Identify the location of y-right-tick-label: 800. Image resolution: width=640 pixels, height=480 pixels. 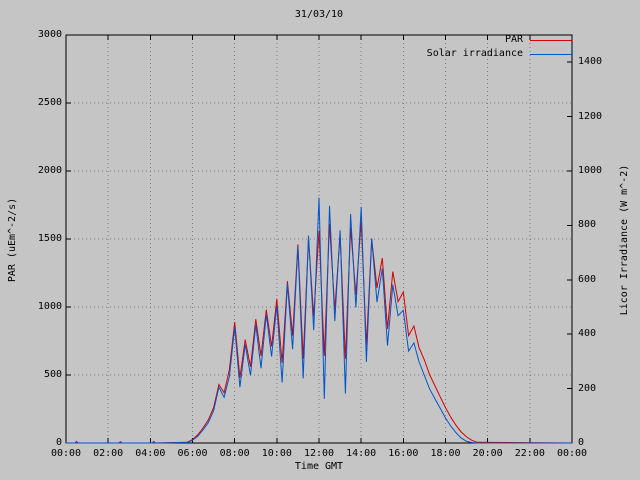
(587, 225).